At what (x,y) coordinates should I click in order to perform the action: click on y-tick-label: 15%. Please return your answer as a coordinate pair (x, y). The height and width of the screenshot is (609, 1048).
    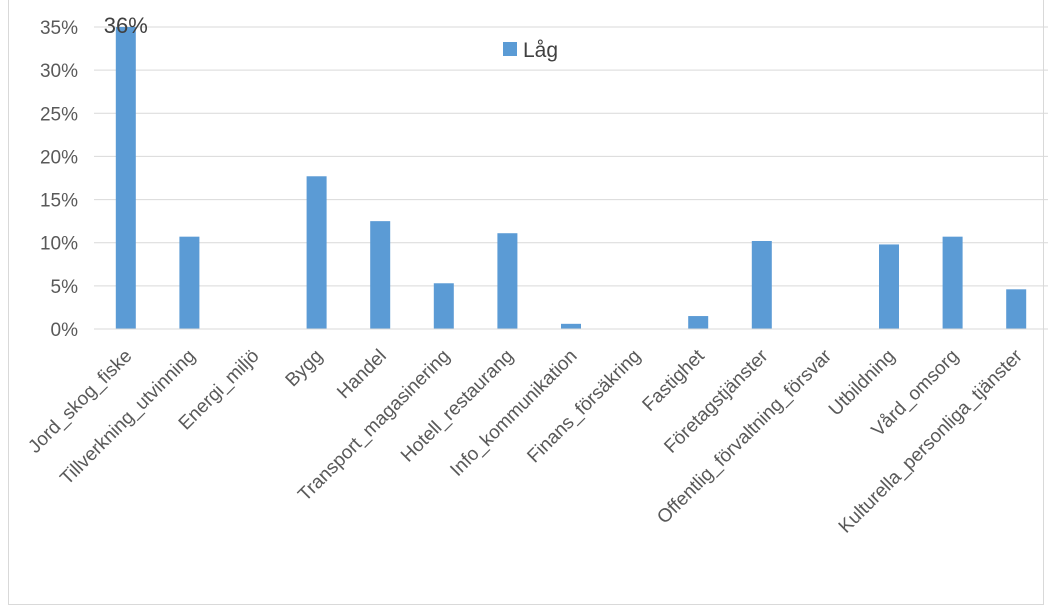
    Looking at the image, I should click on (59, 201).